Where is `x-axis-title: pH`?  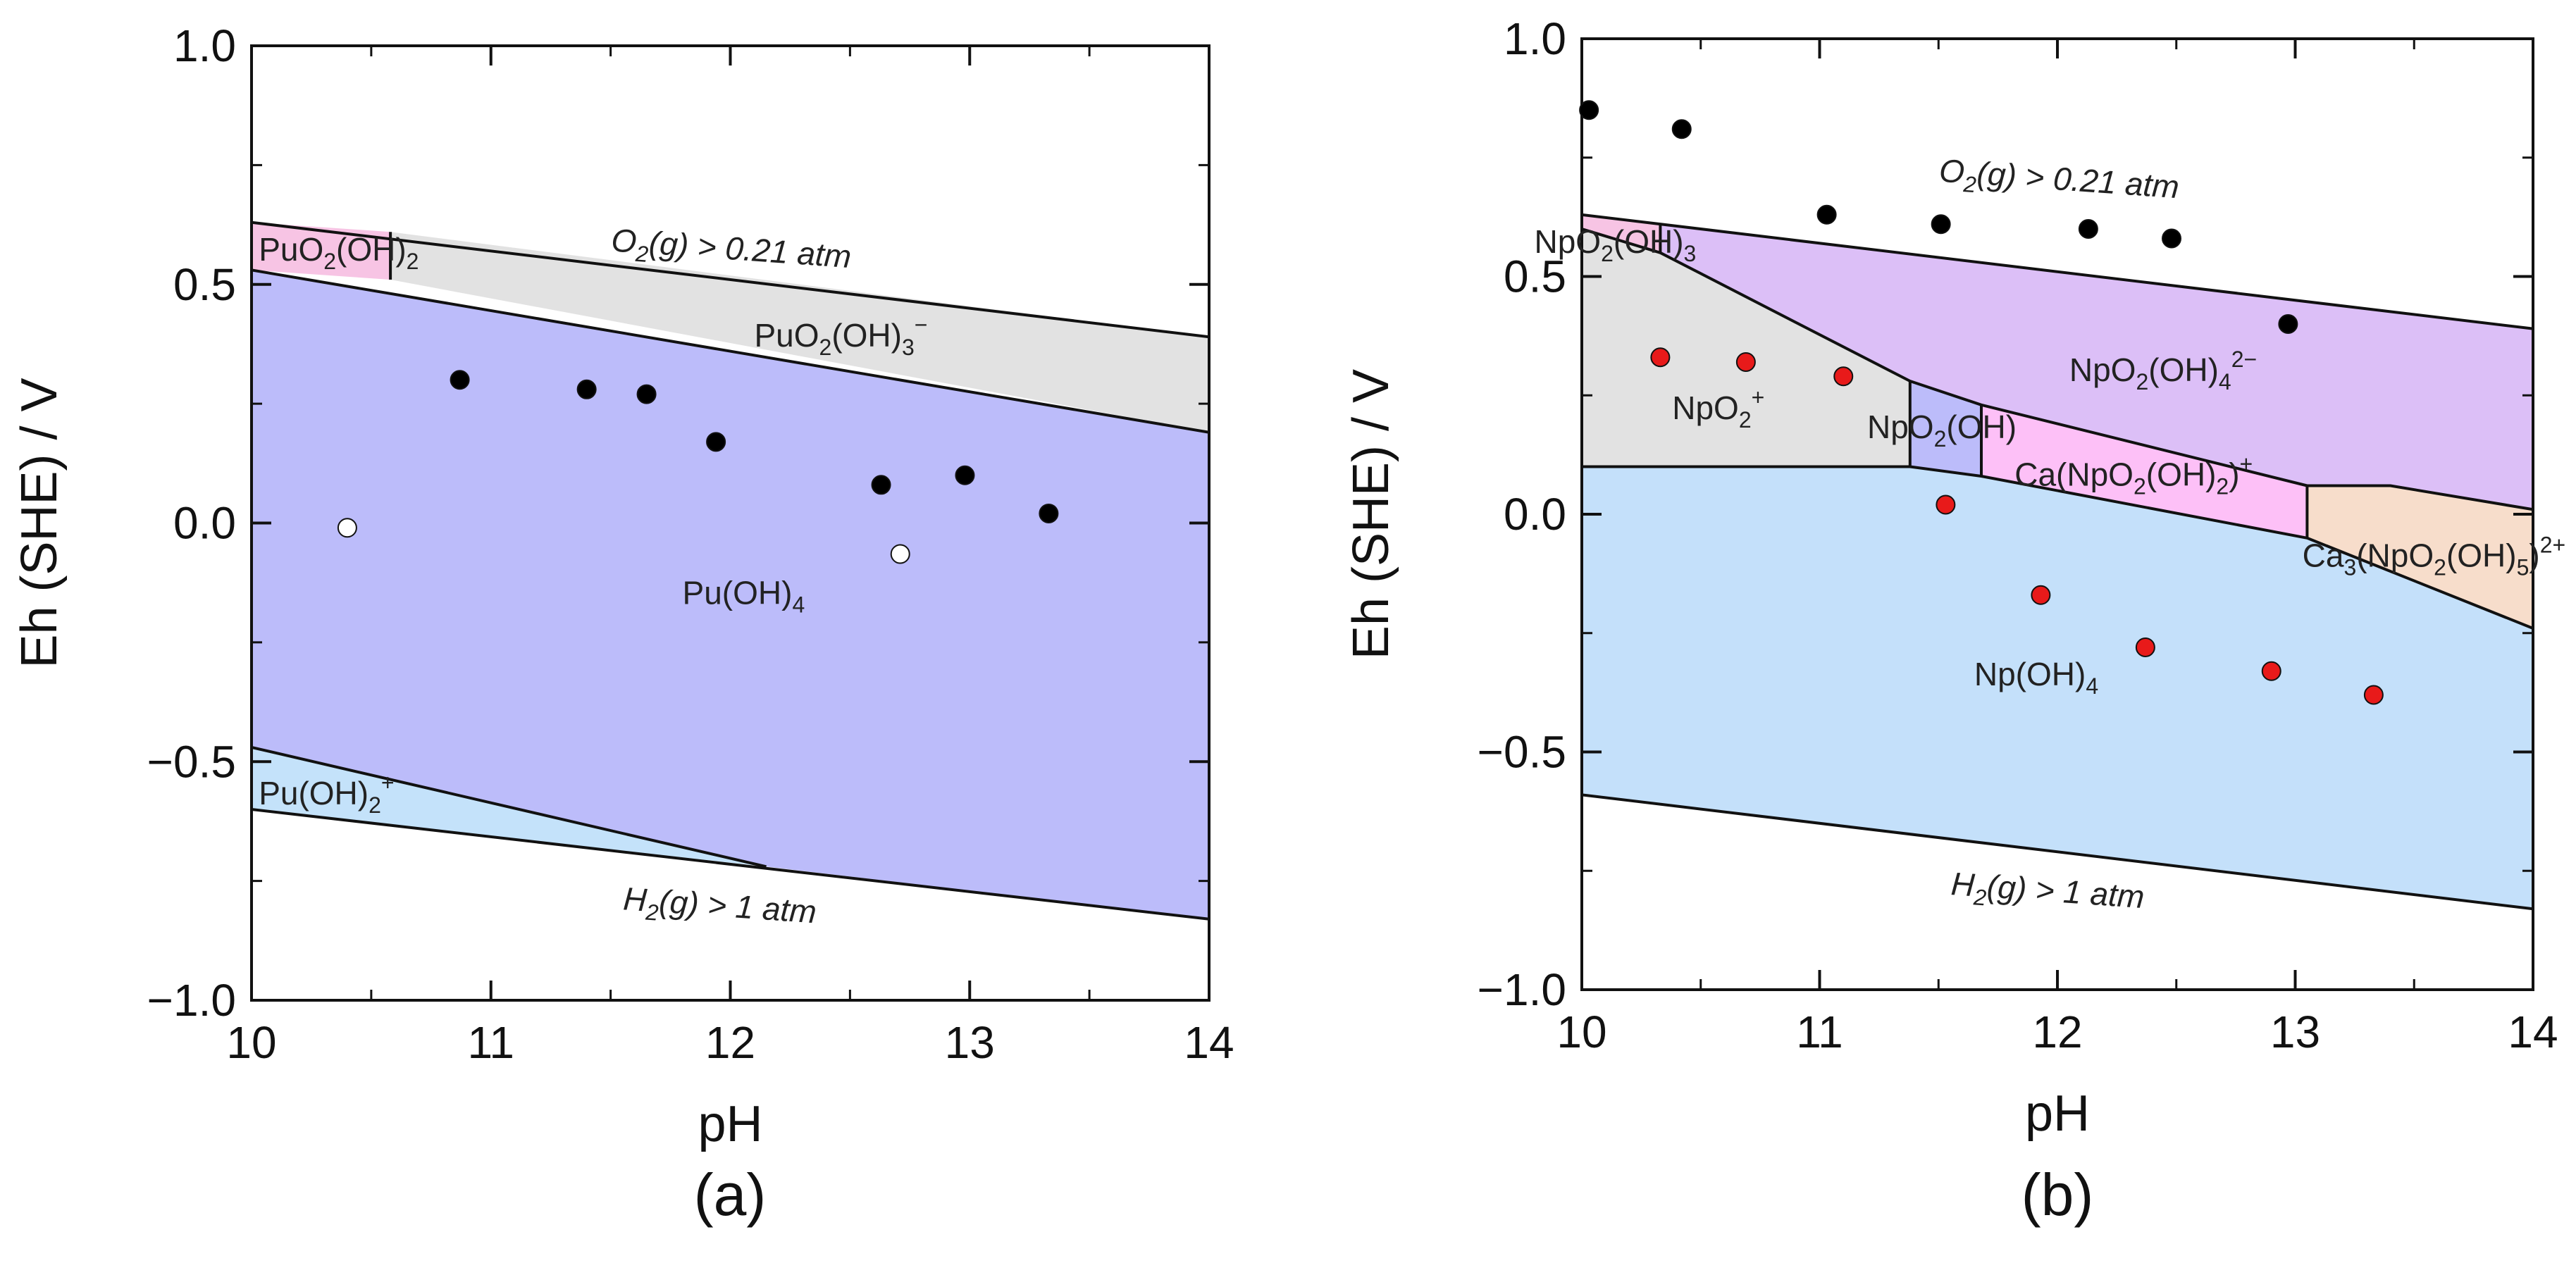
x-axis-title: pH is located at coordinates (730, 1124).